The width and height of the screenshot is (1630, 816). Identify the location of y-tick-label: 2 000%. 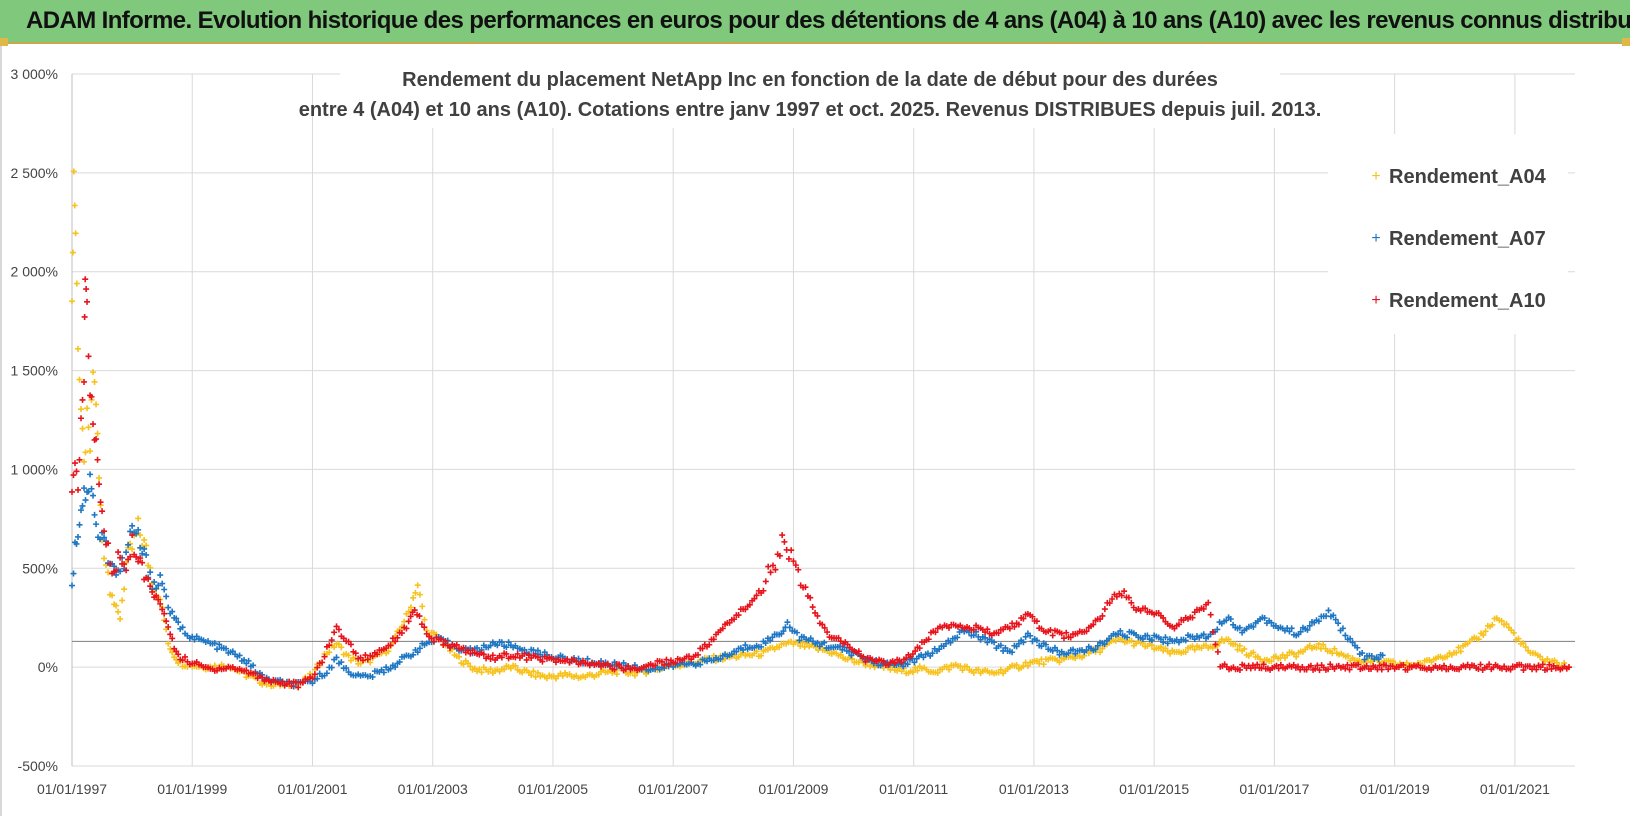
(34, 272).